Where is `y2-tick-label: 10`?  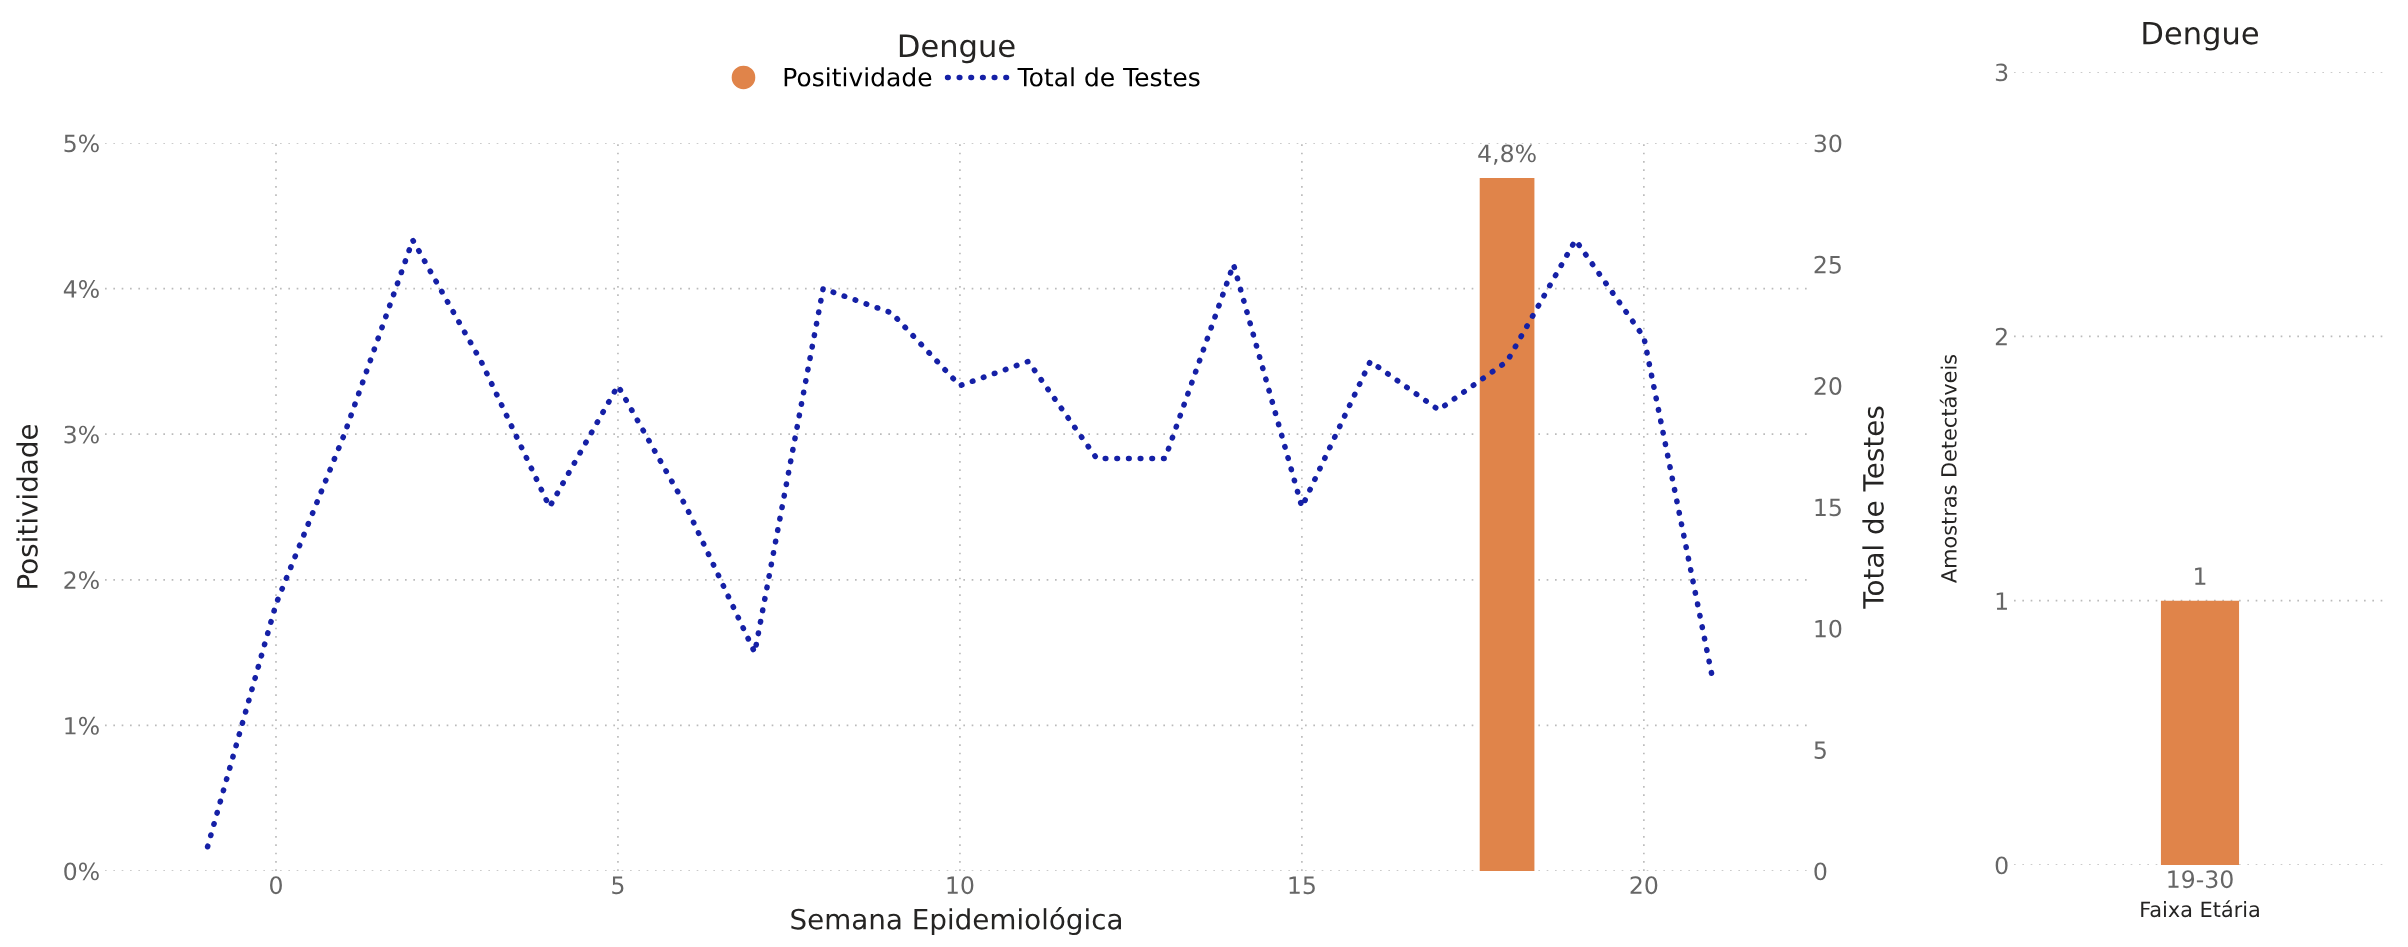 y2-tick-label: 10 is located at coordinates (1828, 628).